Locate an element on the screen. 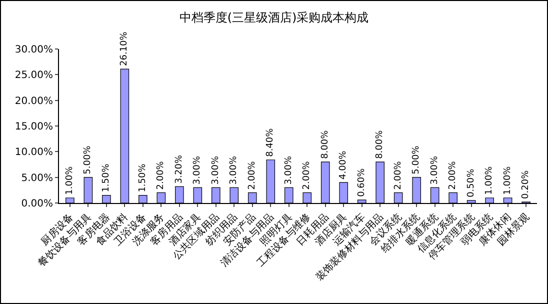 The image size is (548, 304). y-tick-label: 5.00% is located at coordinates (37, 178).